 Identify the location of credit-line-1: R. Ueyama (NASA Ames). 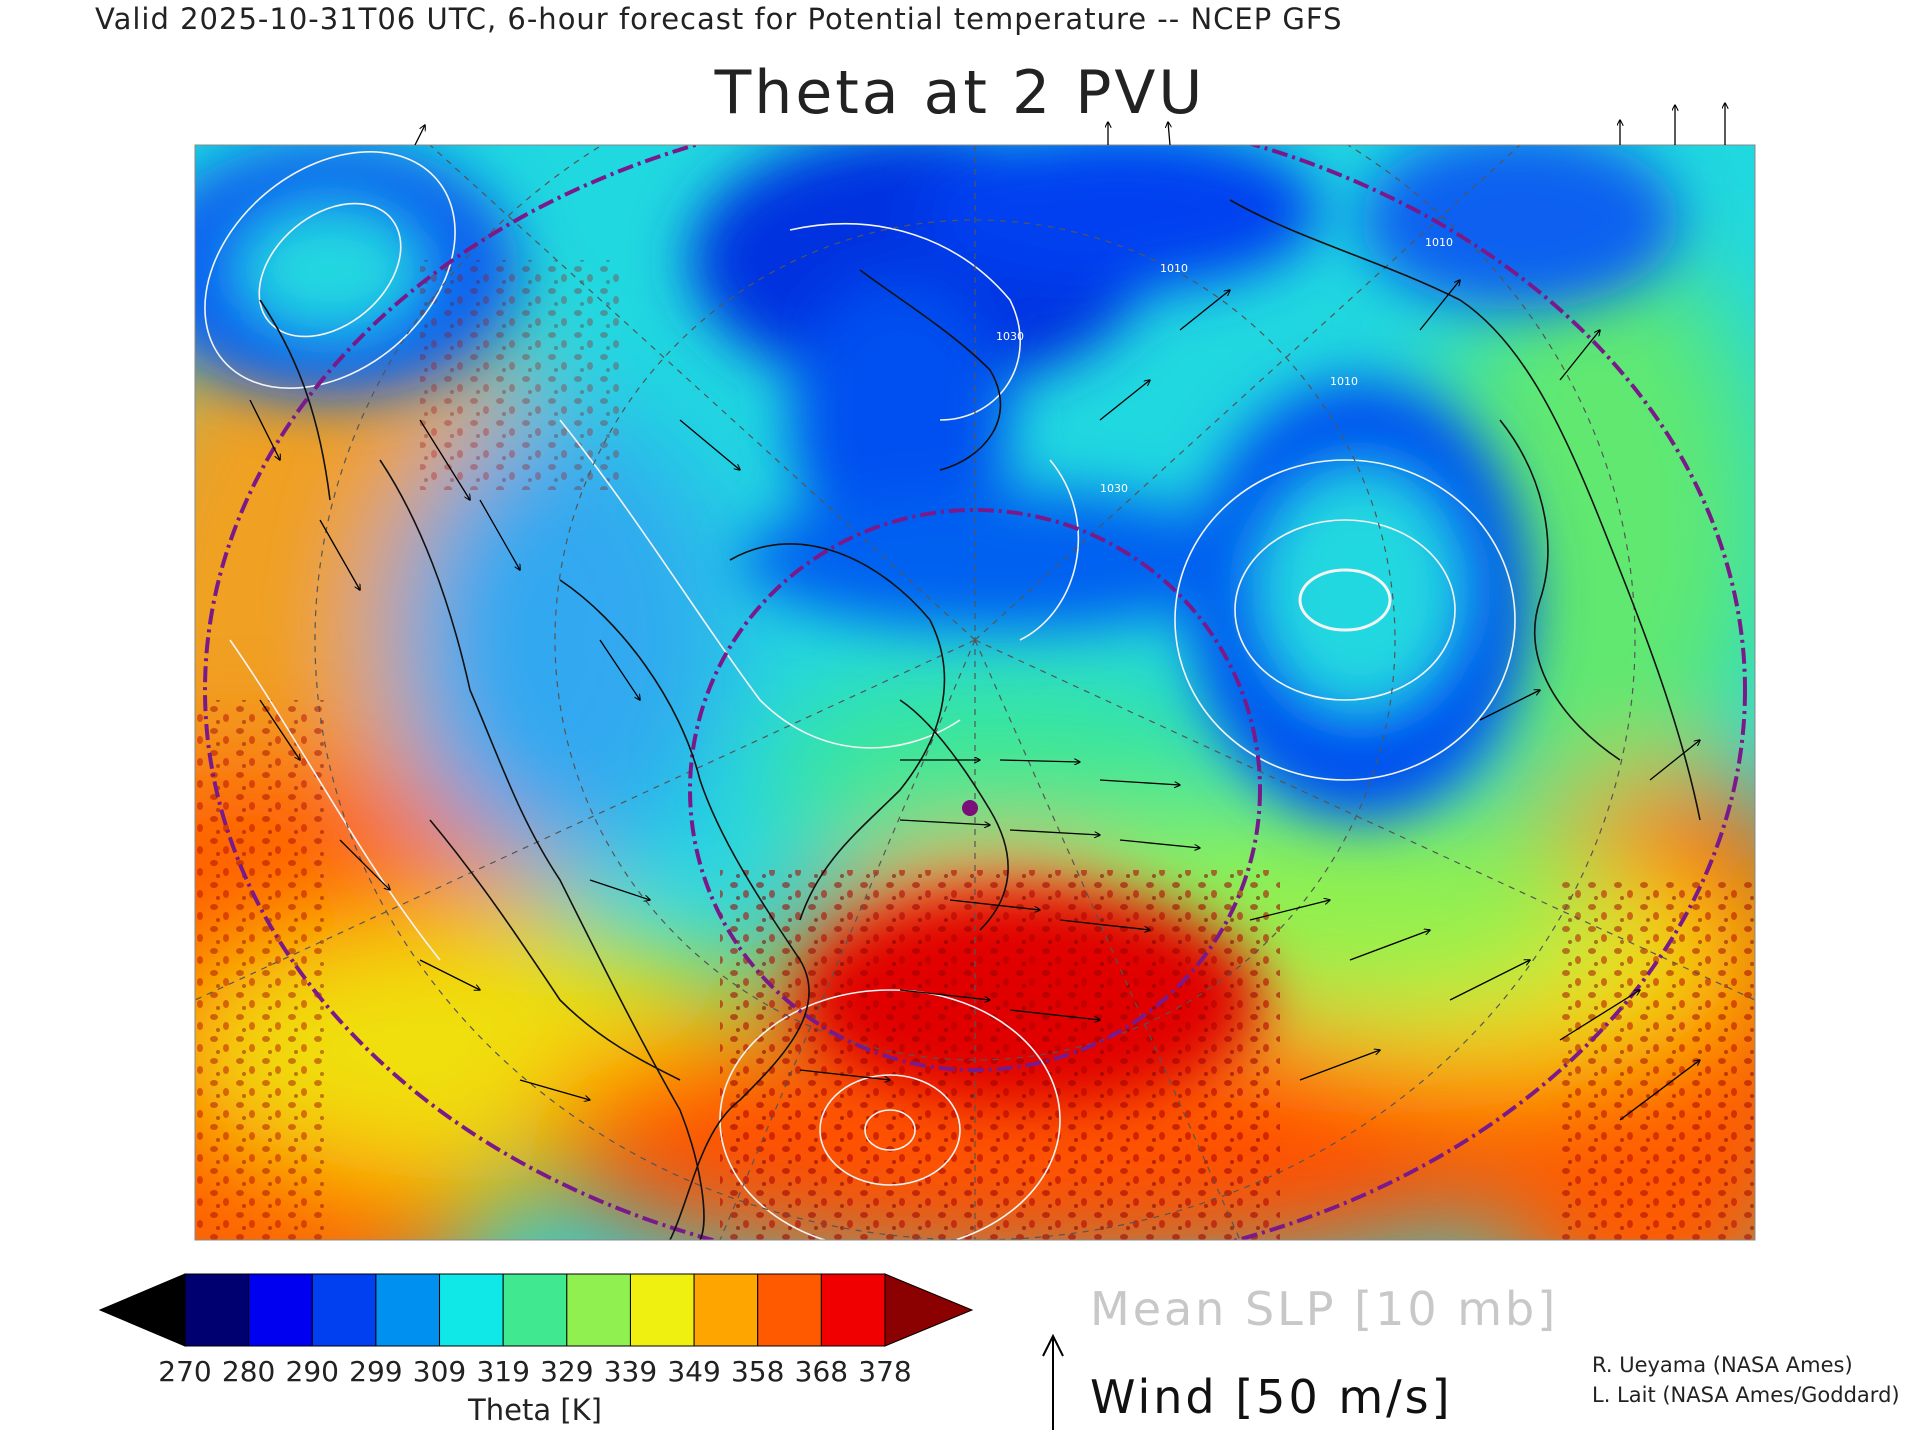
(1722, 1365).